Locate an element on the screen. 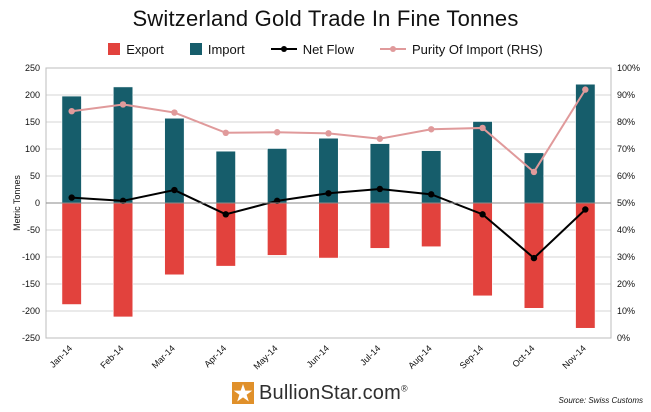 This screenshot has height=412, width=651. x-tick-label: Aug-14 is located at coordinates (420, 357).